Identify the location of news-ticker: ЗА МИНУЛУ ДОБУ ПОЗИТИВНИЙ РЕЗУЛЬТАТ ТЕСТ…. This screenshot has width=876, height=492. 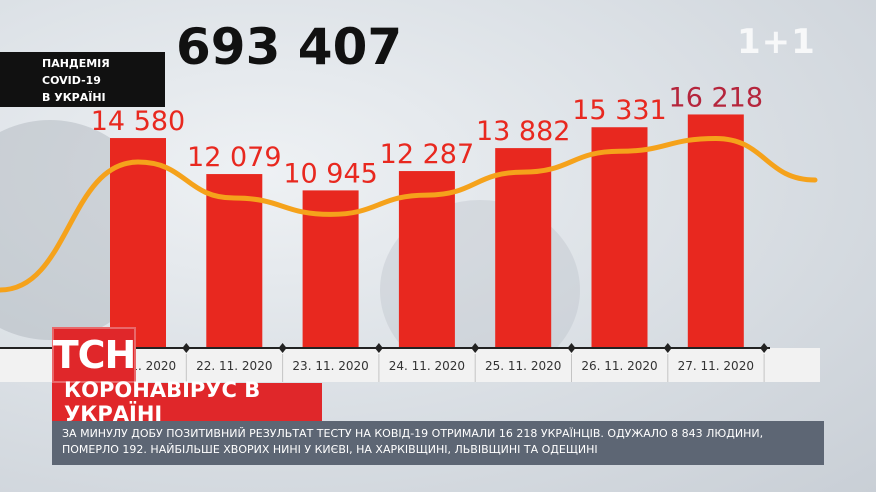
(438, 443).